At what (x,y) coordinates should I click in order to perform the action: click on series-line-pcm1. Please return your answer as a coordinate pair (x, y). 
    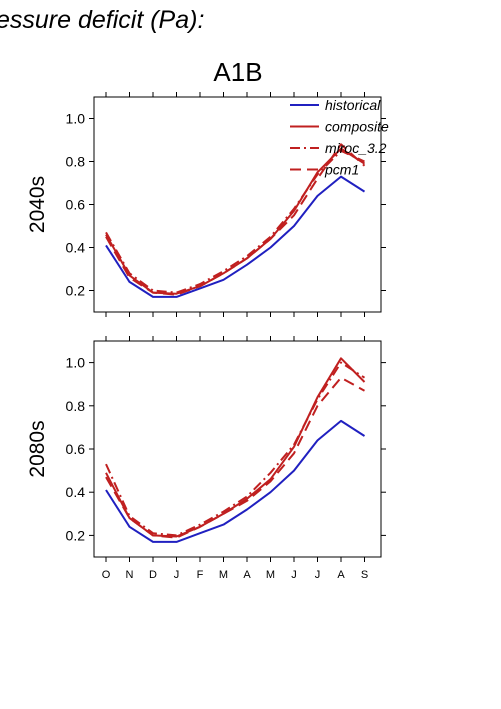
    Looking at the image, I should click on (235, 457).